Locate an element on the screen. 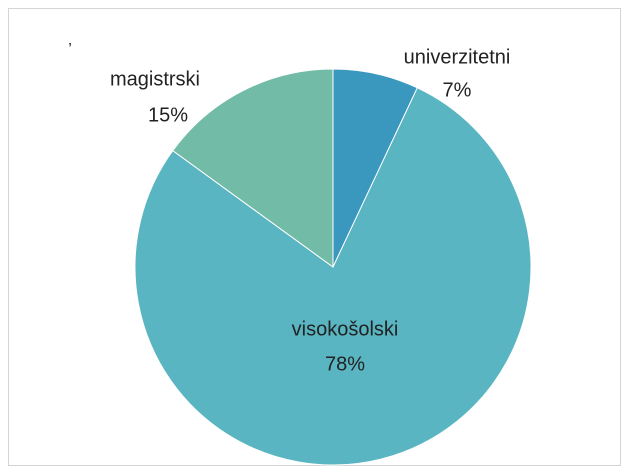 This screenshot has width=629, height=474. pie-slice is located at coordinates (253, 168).